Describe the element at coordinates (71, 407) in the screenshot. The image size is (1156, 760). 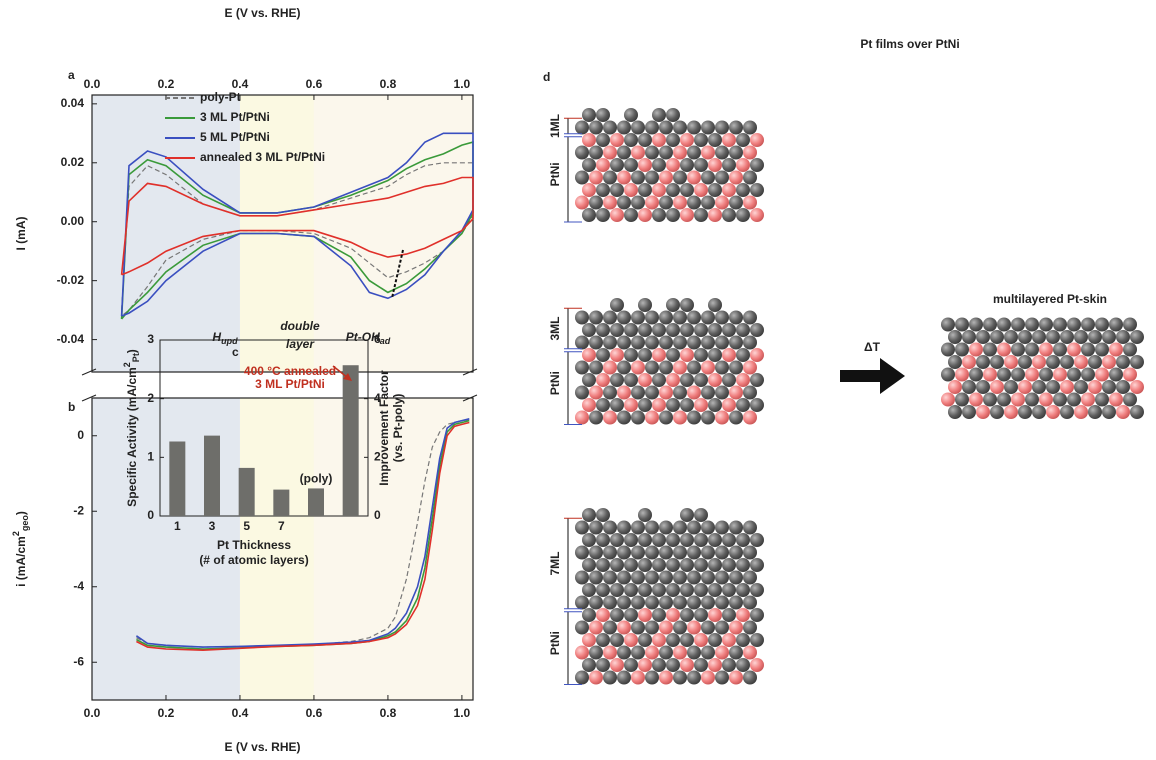
I see `panel-label: b` at that location.